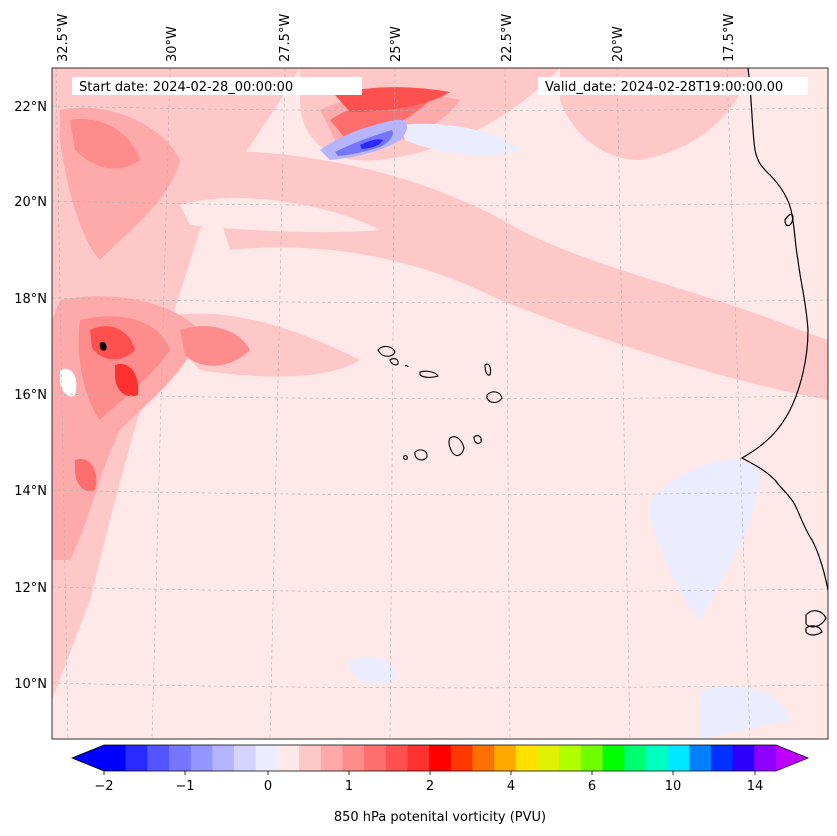 The height and width of the screenshot is (836, 837). I want to click on colorbar-cells, so click(440, 758).